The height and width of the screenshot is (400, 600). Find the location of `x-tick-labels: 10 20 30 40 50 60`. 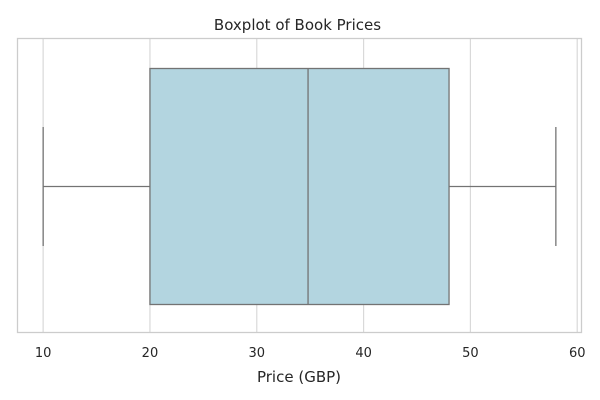

x-tick-labels: 10 20 30 40 50 60 is located at coordinates (310, 353).